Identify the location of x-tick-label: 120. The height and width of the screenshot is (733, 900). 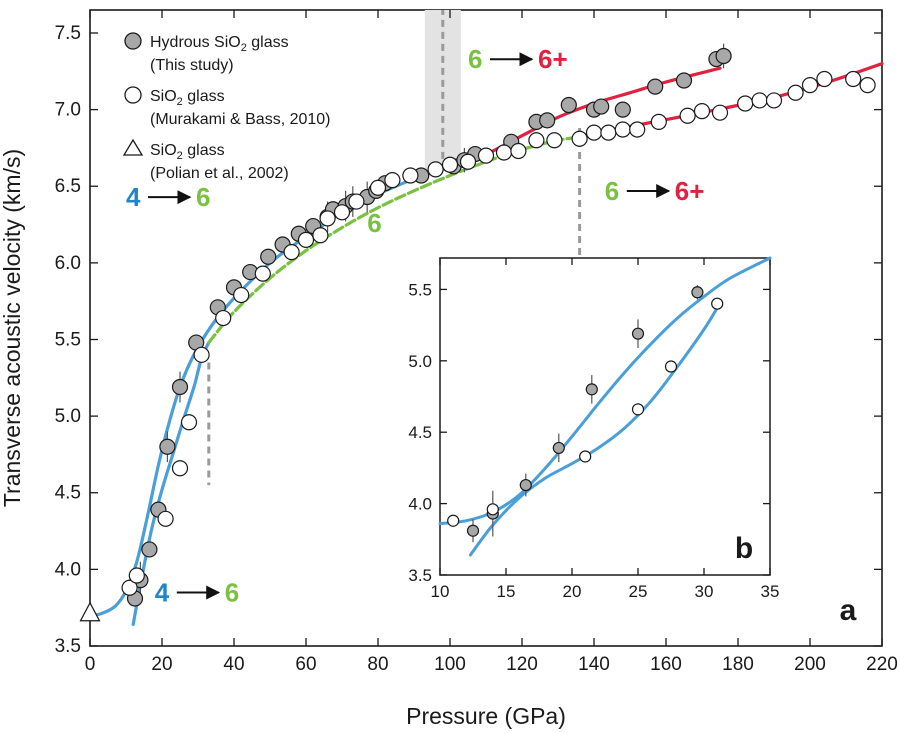
(522, 664).